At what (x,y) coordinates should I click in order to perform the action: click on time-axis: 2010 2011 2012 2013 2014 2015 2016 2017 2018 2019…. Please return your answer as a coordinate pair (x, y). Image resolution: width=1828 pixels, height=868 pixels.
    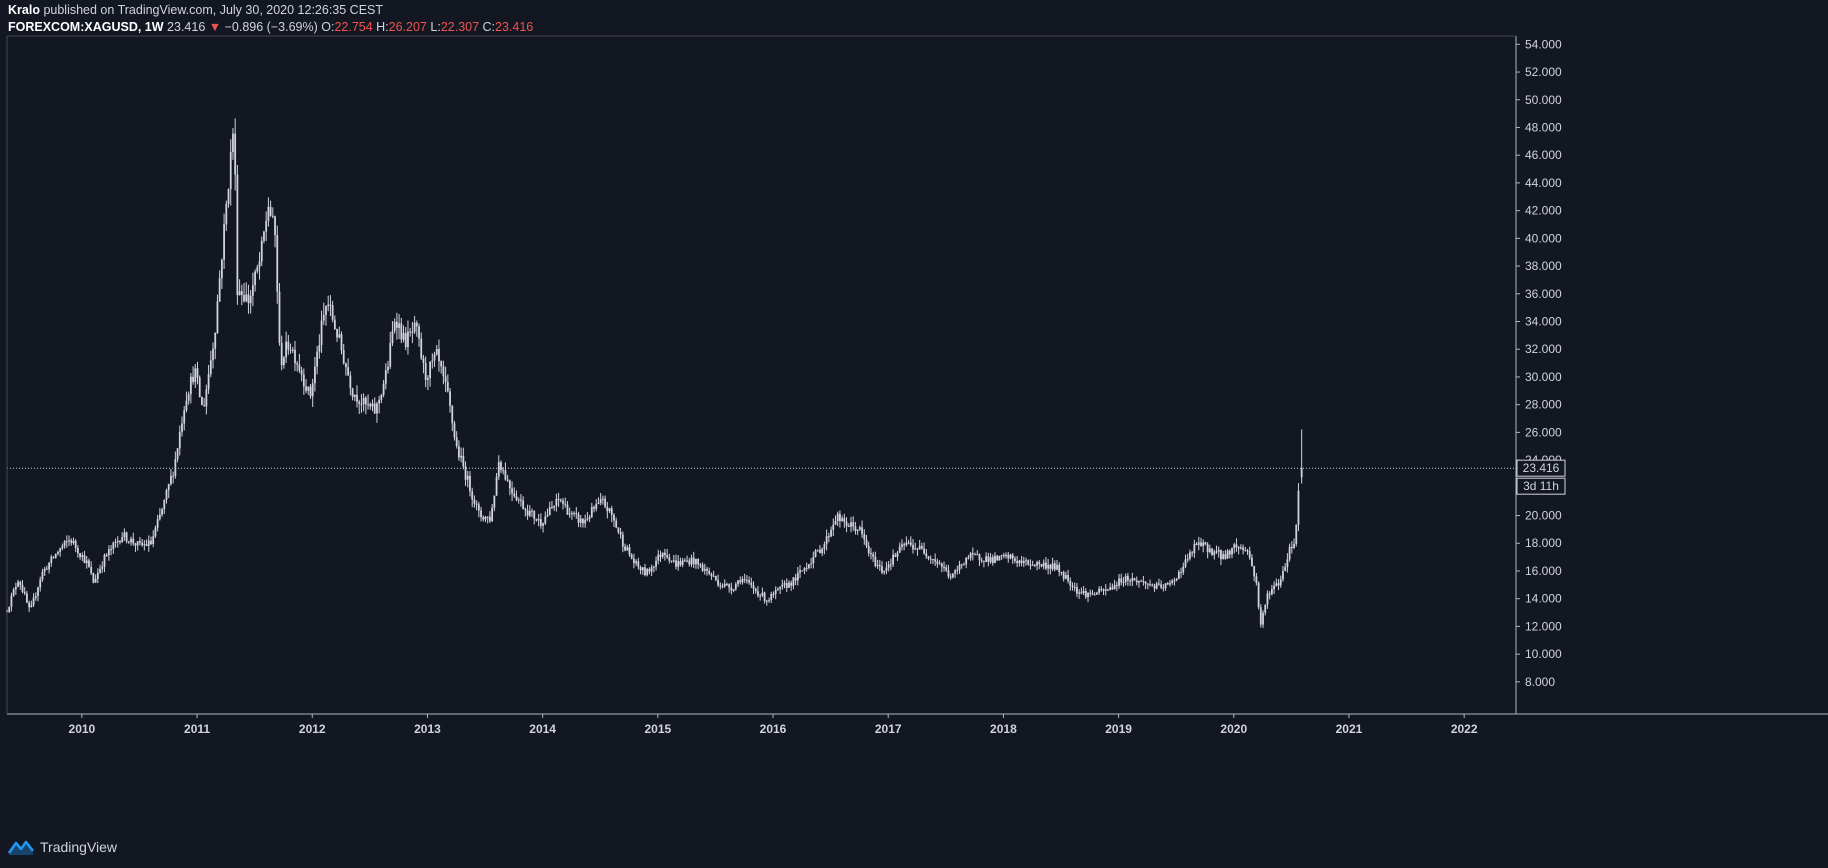
    Looking at the image, I should click on (773, 725).